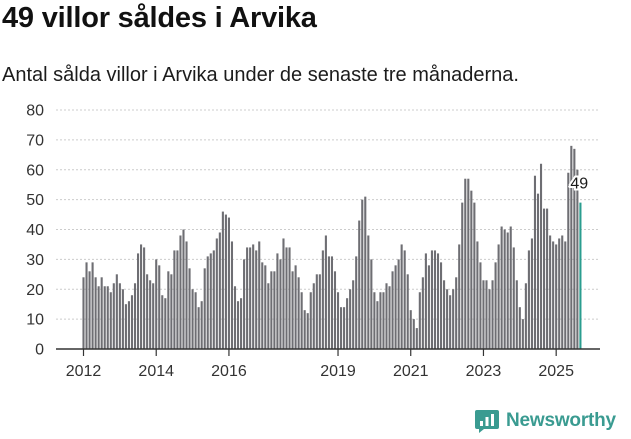  Describe the element at coordinates (35, 200) in the screenshot. I see `y-tick-label: 50` at that location.